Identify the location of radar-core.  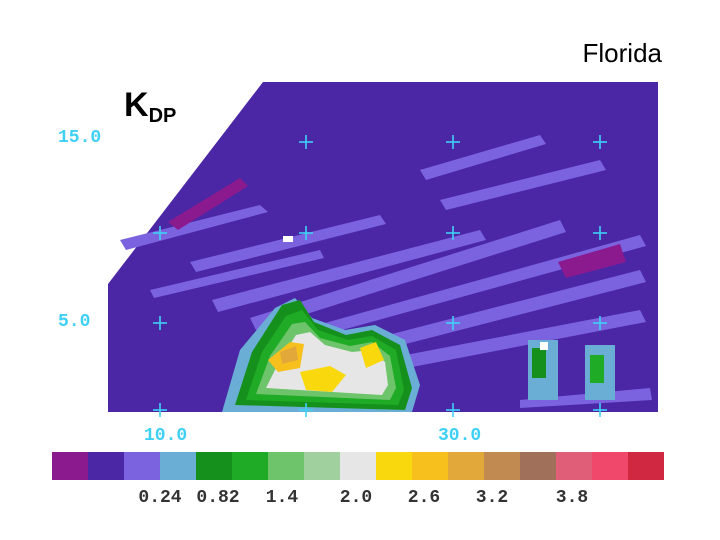
(321, 355).